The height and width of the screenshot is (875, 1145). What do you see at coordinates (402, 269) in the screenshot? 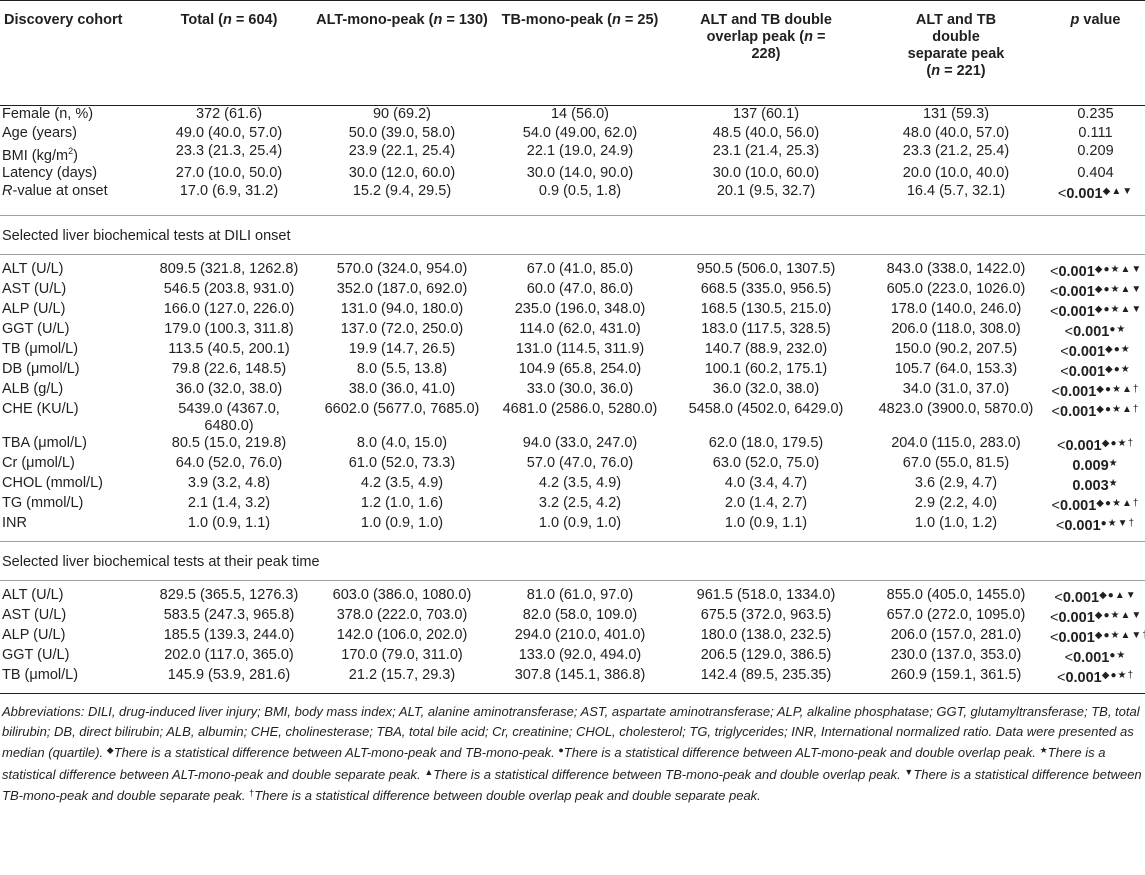
I see `cell-alt-mono-peak: 570.0 (324.0, 954.0)` at bounding box center [402, 269].